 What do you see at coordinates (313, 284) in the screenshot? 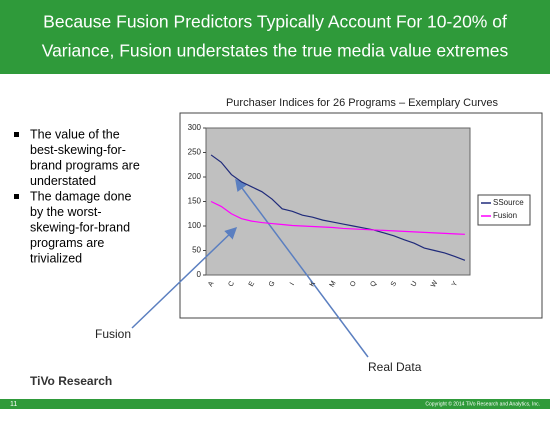
I see `x-tick-label: K` at bounding box center [313, 284].